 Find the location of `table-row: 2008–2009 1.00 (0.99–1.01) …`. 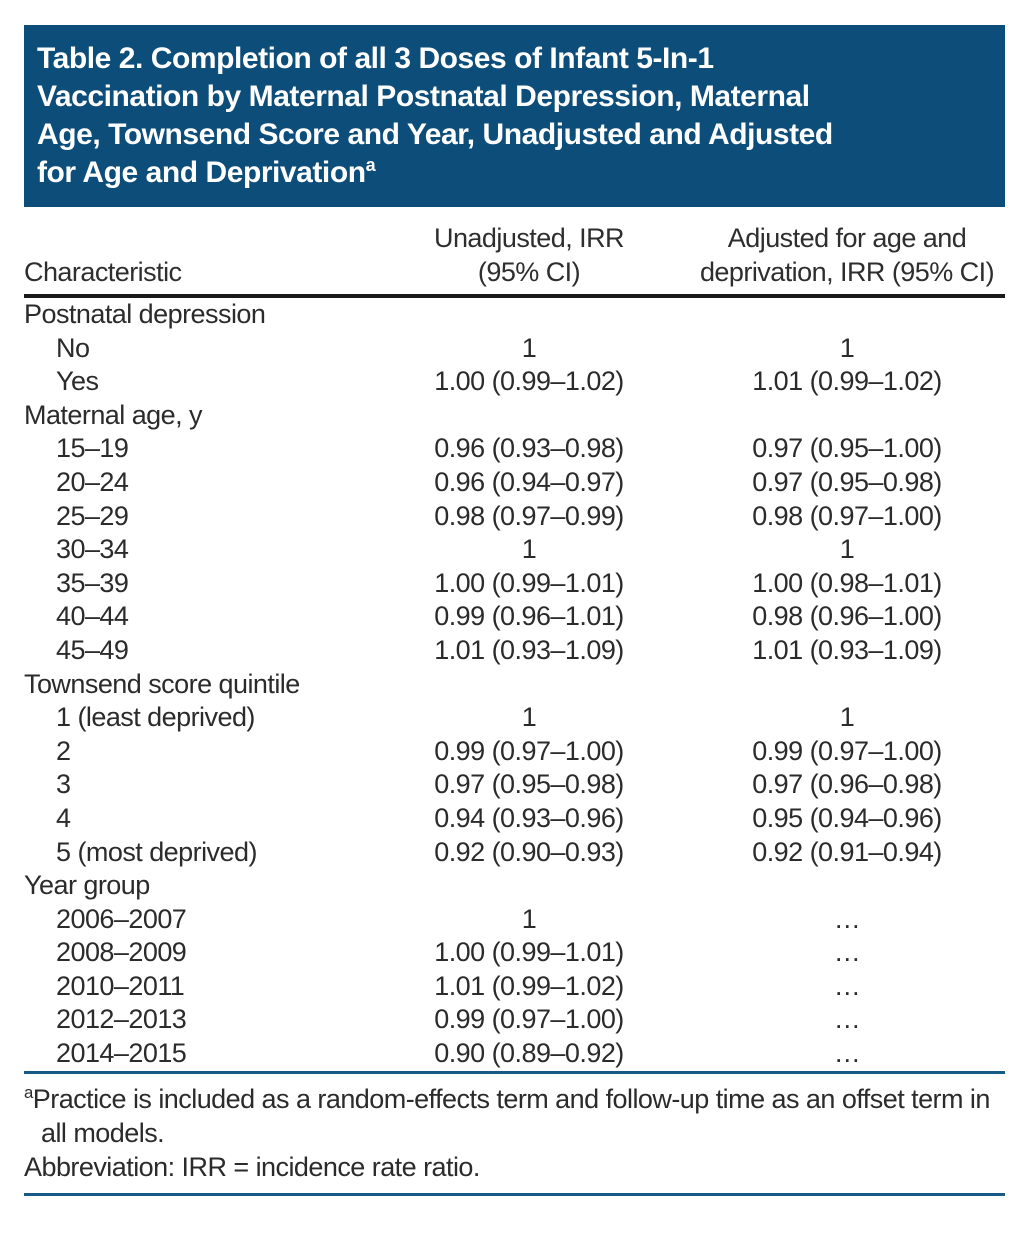

table-row: 2008–2009 1.00 (0.99–1.01) … is located at coordinates (514, 953).